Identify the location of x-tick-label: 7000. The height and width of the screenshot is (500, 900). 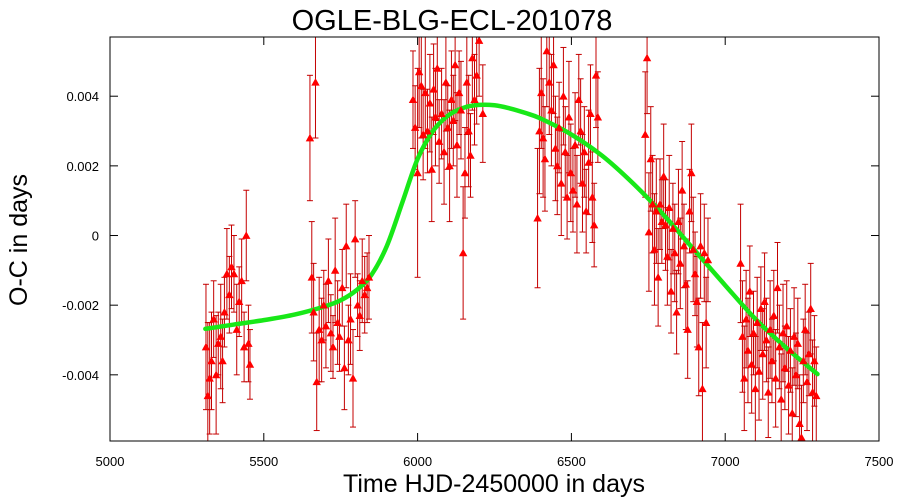
(725, 461).